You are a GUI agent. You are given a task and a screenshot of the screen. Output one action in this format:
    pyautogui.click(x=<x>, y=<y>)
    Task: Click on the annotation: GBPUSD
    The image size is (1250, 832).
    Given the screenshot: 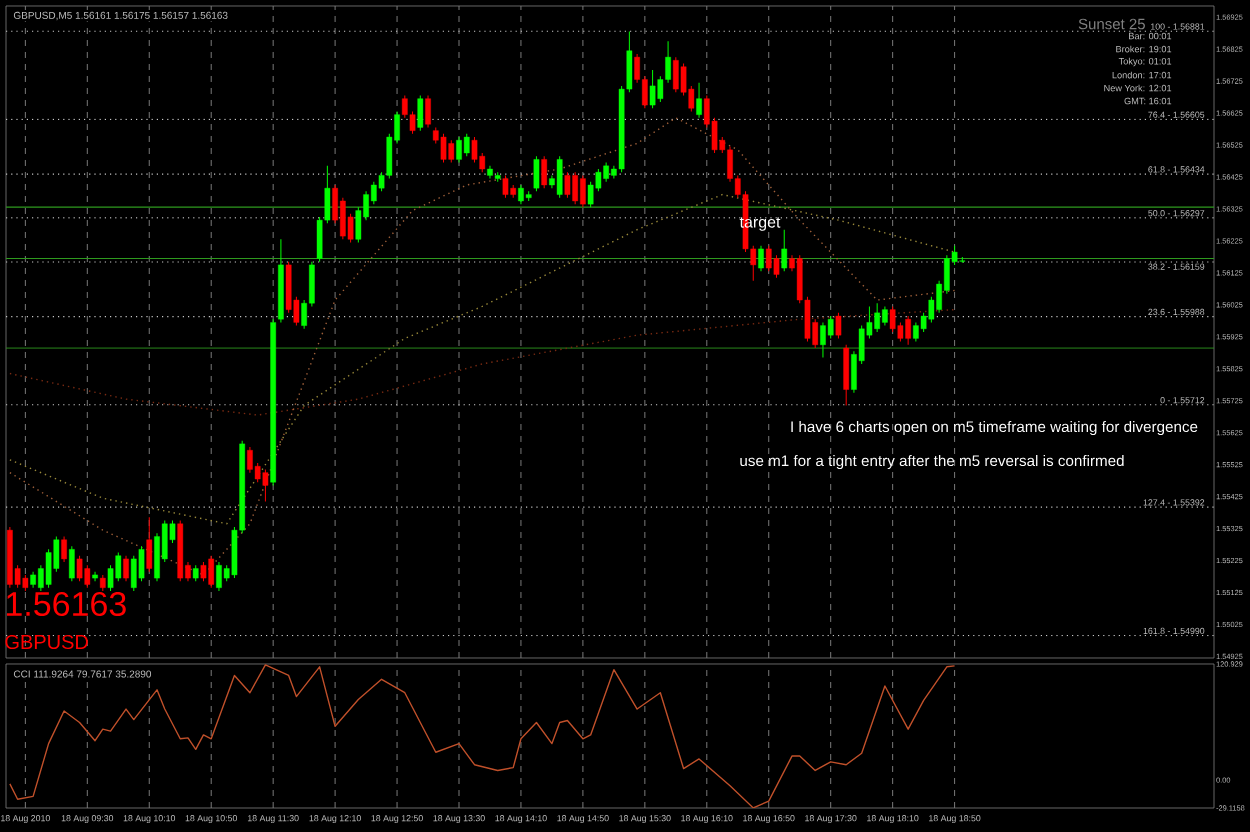 What is the action you would take?
    pyautogui.click(x=46, y=642)
    